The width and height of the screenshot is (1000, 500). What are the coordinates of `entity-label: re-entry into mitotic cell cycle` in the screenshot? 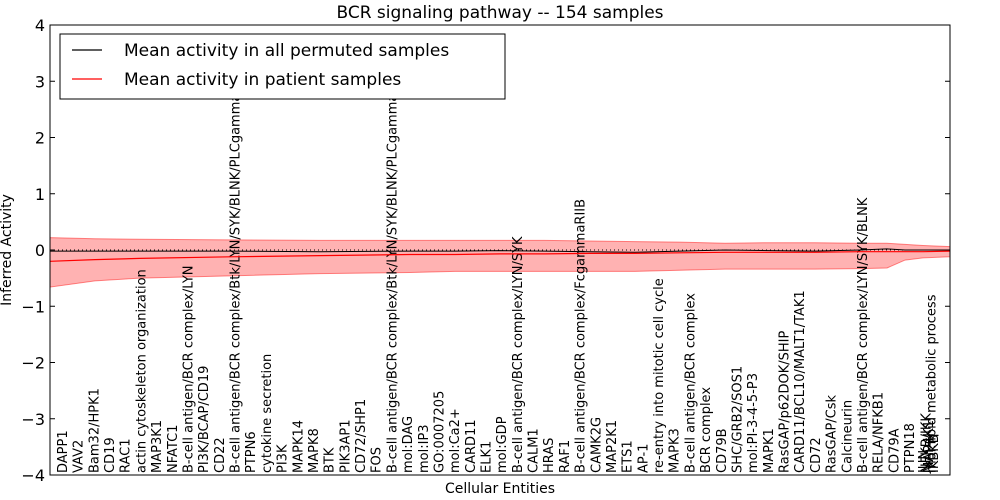 It's located at (659, 375).